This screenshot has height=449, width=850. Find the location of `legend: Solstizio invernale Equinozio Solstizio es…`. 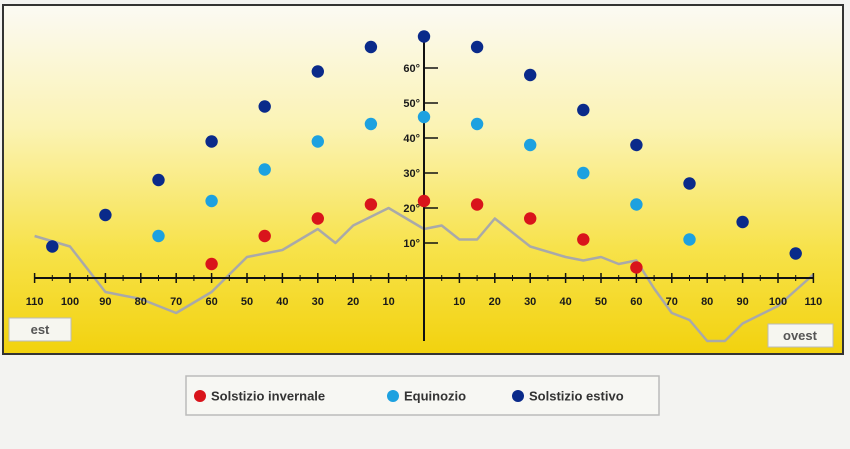

legend: Solstizio invernale Equinozio Solstizio es… is located at coordinates (422, 395).